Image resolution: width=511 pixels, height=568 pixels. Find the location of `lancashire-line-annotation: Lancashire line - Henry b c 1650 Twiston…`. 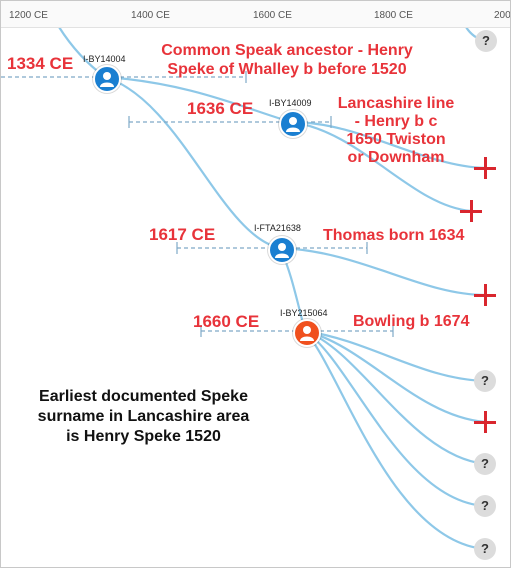

lancashire-line-annotation: Lancashire line - Henry b c 1650 Twiston… is located at coordinates (396, 131).